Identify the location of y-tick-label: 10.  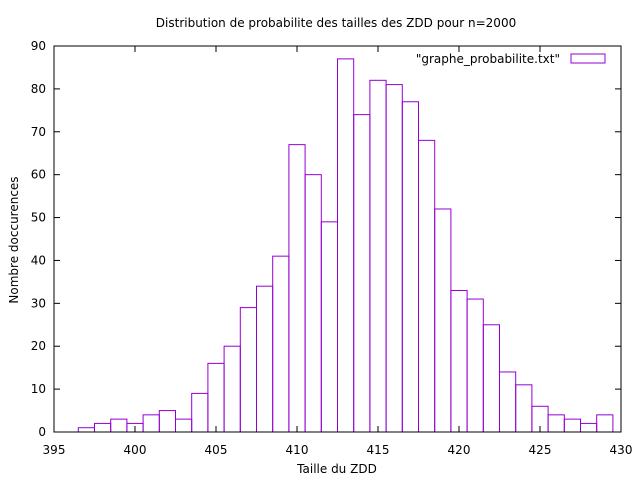
(38, 389).